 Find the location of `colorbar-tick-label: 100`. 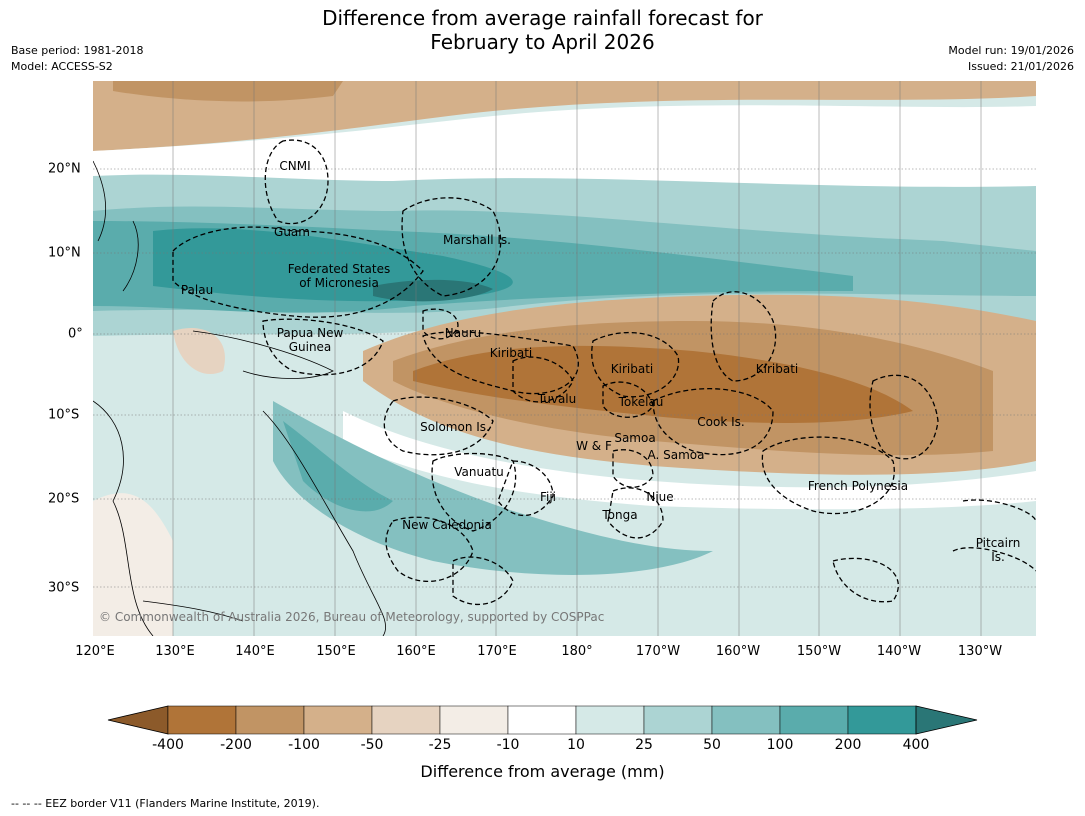

colorbar-tick-label: 100 is located at coordinates (780, 745).